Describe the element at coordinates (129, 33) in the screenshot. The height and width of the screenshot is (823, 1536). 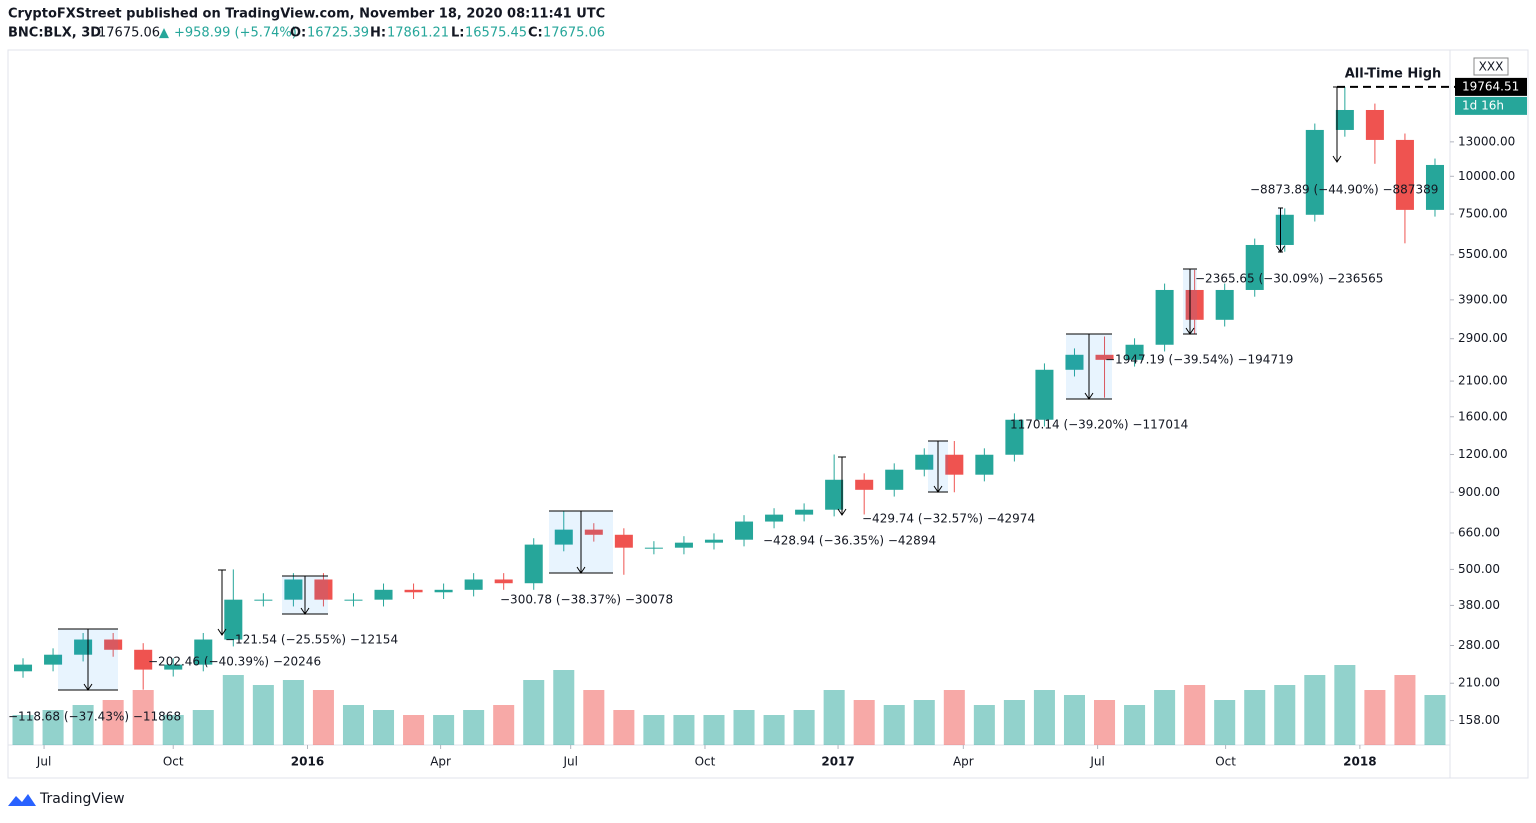
I see `last: 17675.06` at that location.